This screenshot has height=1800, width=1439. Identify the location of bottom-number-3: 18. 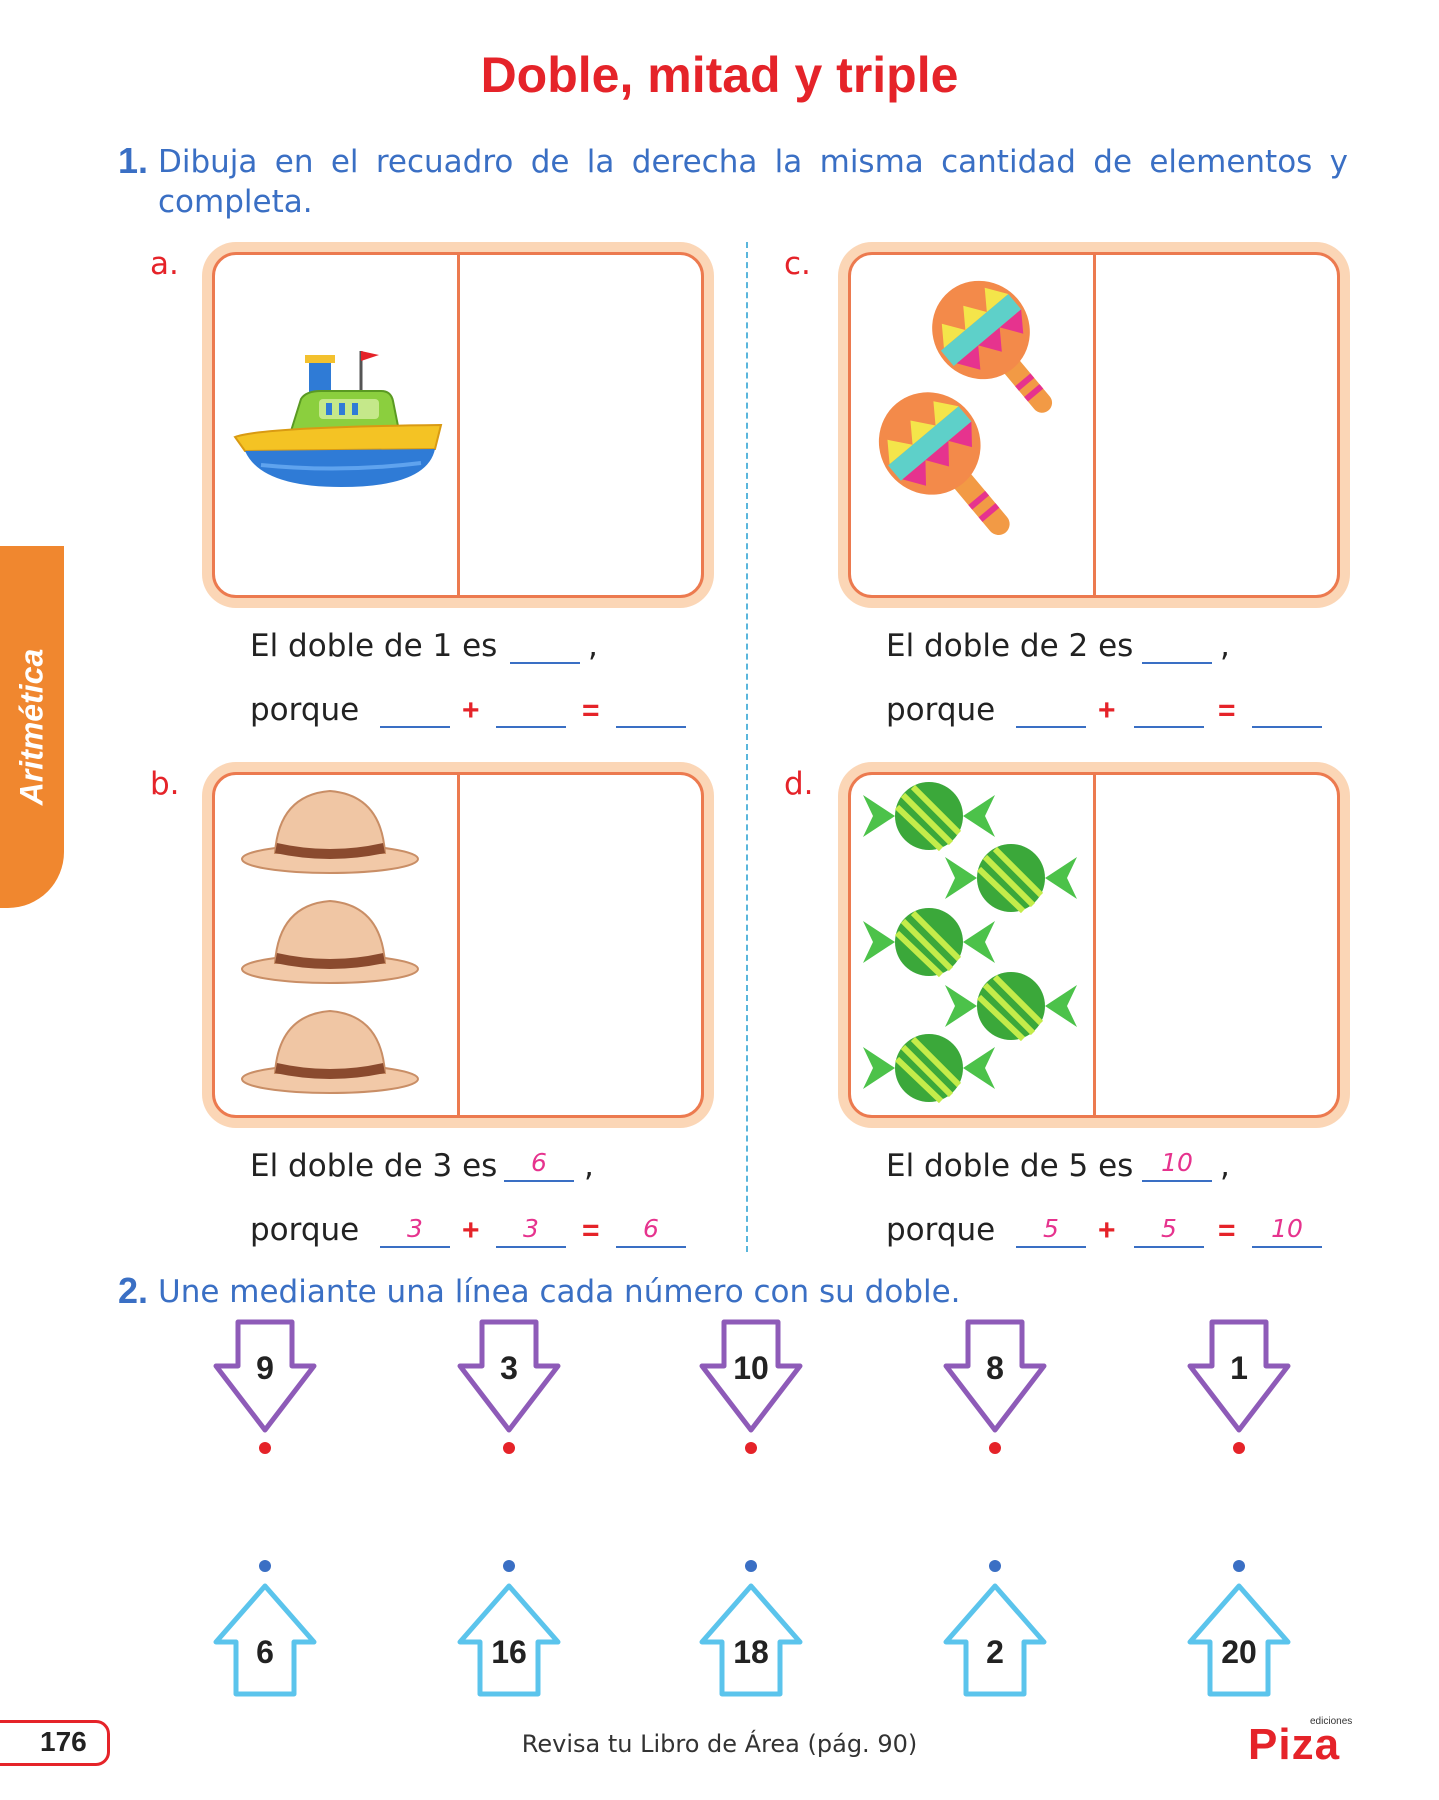
(751, 1652).